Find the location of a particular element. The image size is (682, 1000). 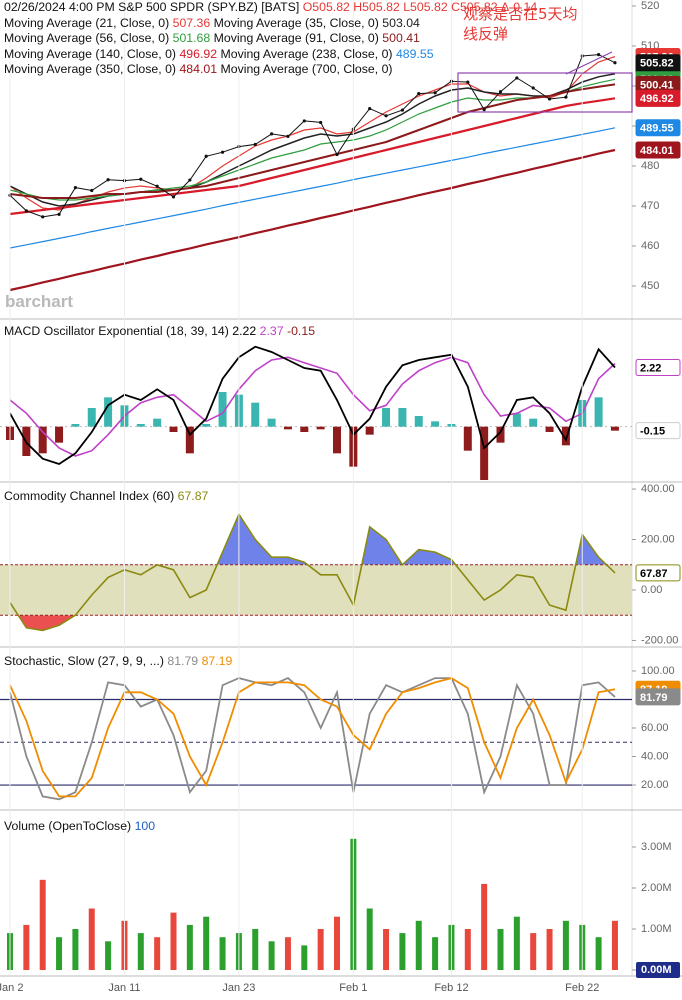

legend-value: 2.37 is located at coordinates (271, 331).